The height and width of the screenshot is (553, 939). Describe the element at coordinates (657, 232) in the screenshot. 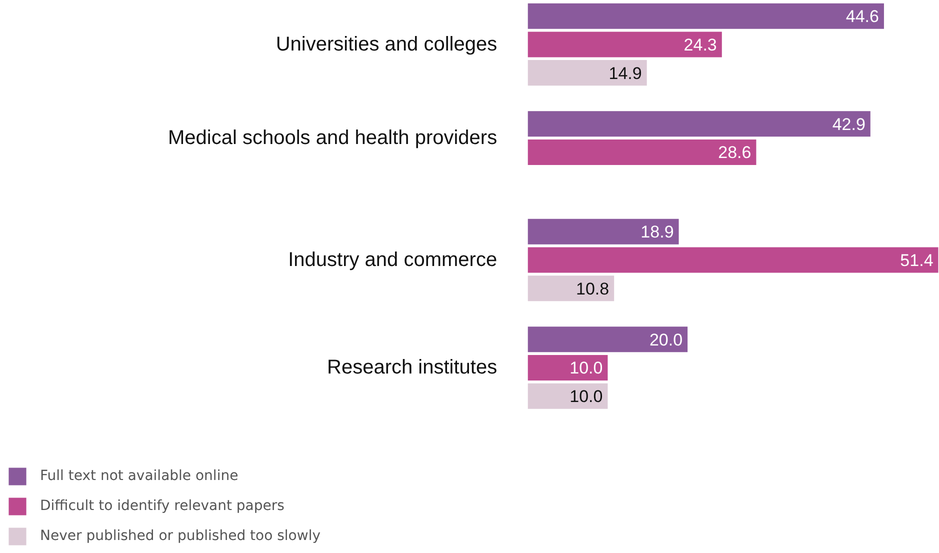

I see `data-label: 18.9` at that location.